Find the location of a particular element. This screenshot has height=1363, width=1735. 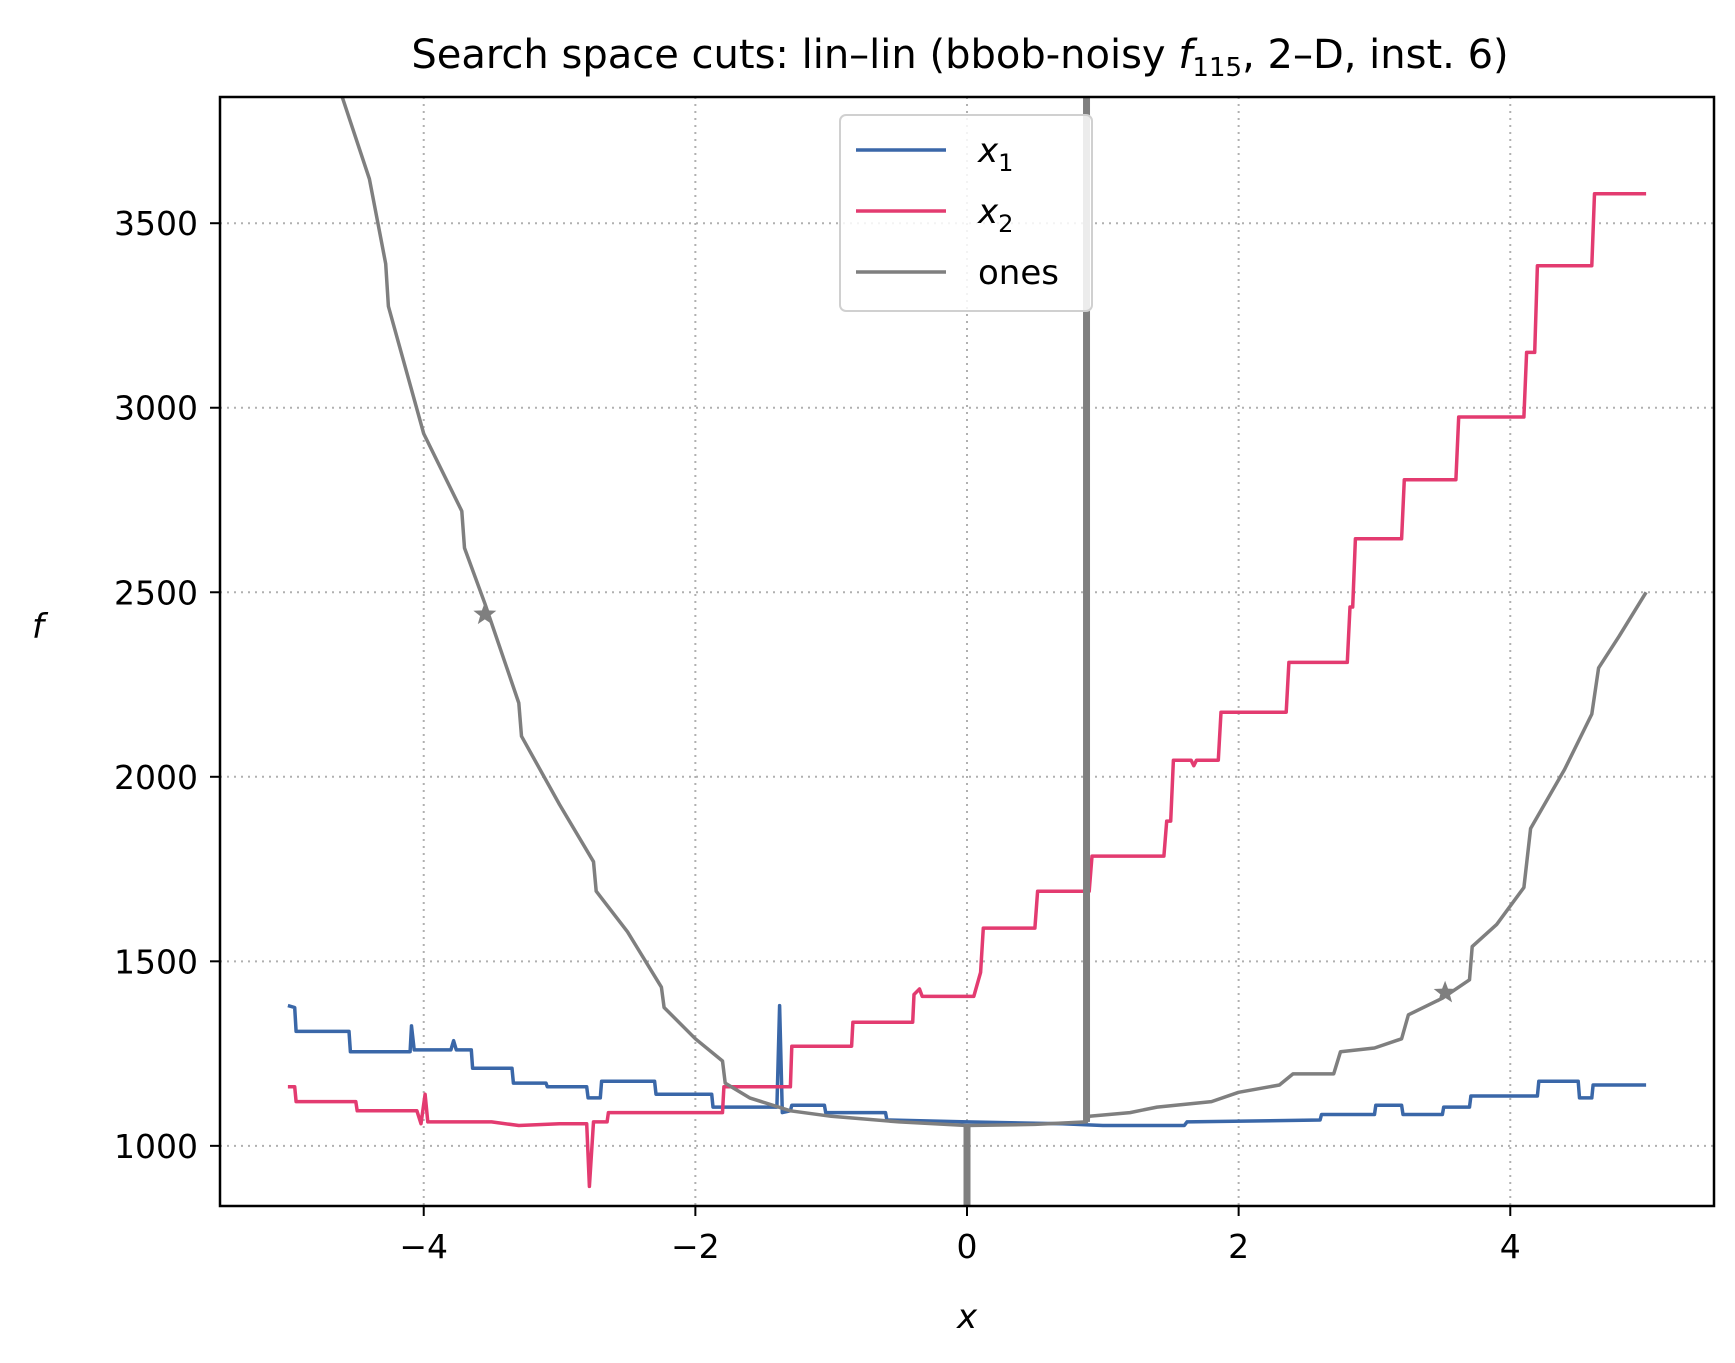

chart-title-post: , 2–D, inst. 6) is located at coordinates (1375, 55).